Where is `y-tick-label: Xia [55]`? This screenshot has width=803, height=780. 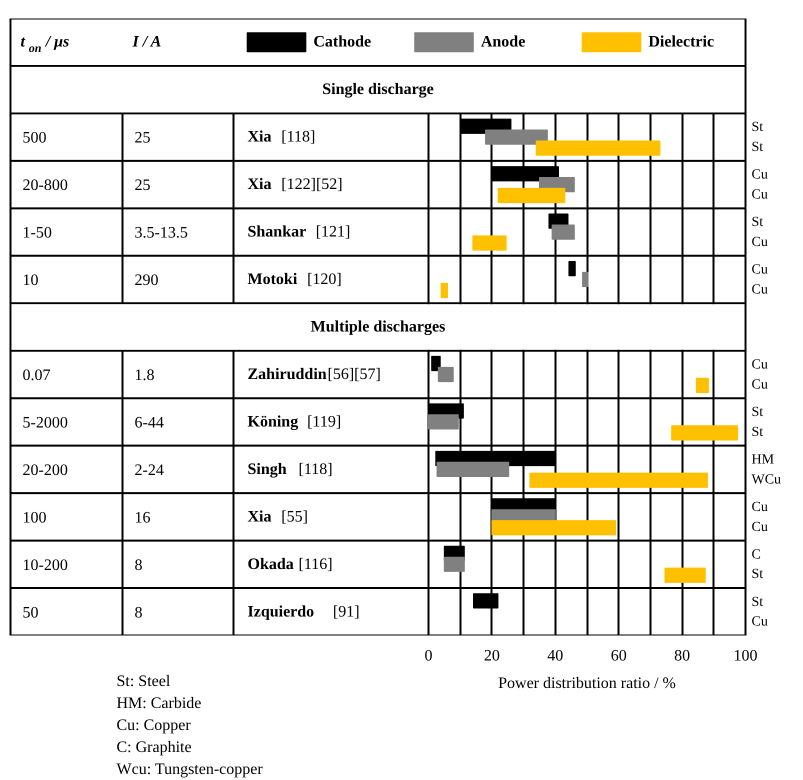
y-tick-label: Xia [55] is located at coordinates (278, 517).